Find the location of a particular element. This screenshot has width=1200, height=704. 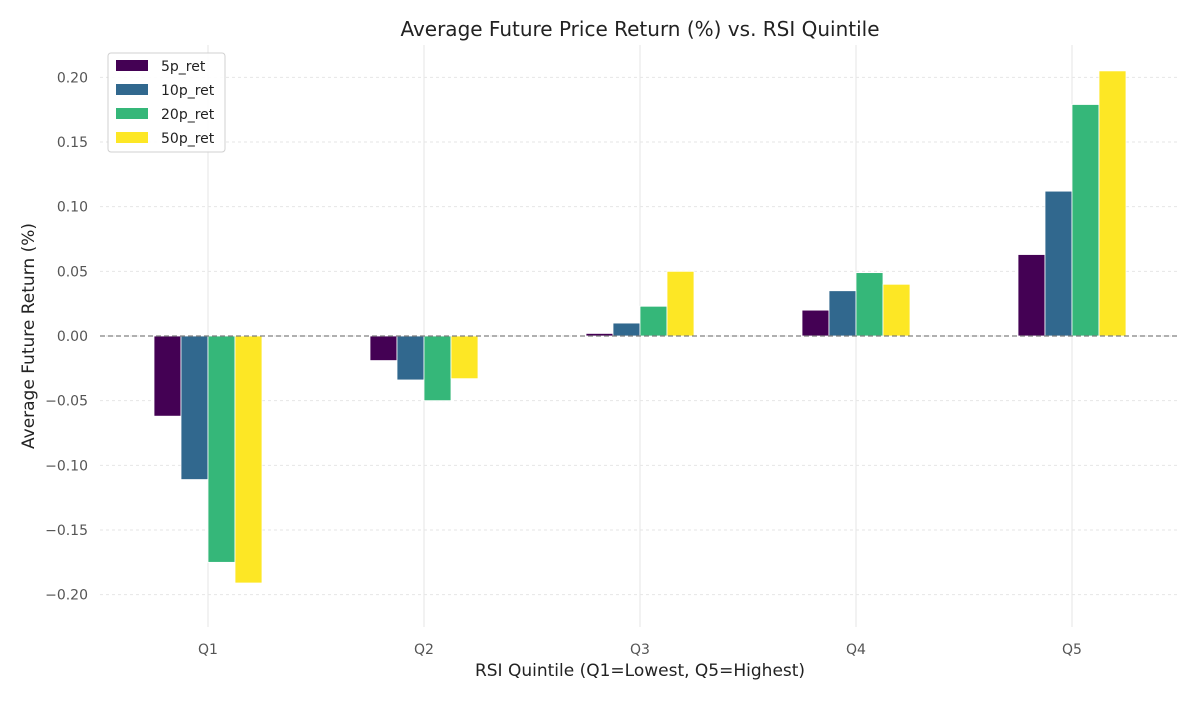

y-tick-label: 0.00 is located at coordinates (72, 337).